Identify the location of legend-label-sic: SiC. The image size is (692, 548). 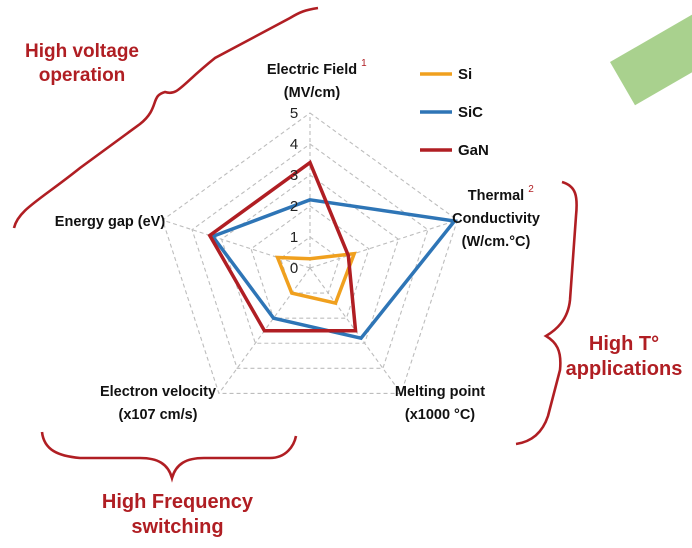
(470, 112).